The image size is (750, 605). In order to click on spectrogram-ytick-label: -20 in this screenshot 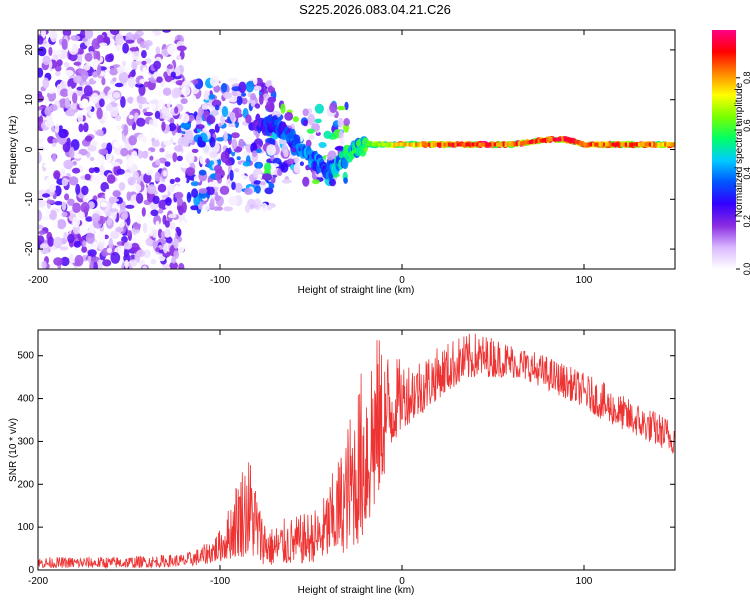, I will do `click(29, 248)`.